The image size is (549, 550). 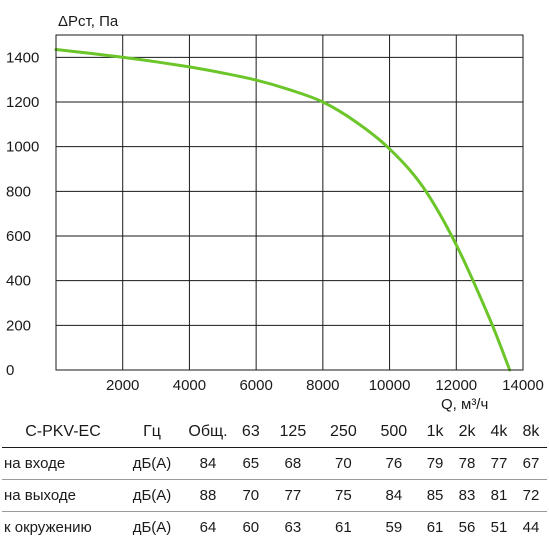 What do you see at coordinates (435, 432) in the screenshot?
I see `band-header: 1k` at bounding box center [435, 432].